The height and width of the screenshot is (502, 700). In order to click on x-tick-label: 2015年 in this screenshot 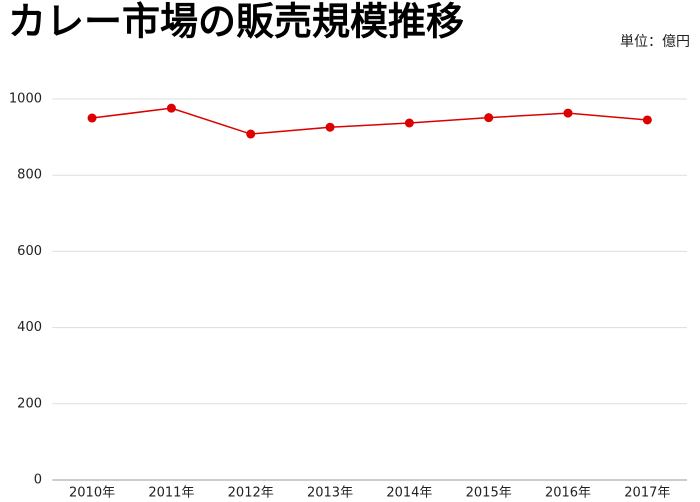, I will do `click(489, 493)`.